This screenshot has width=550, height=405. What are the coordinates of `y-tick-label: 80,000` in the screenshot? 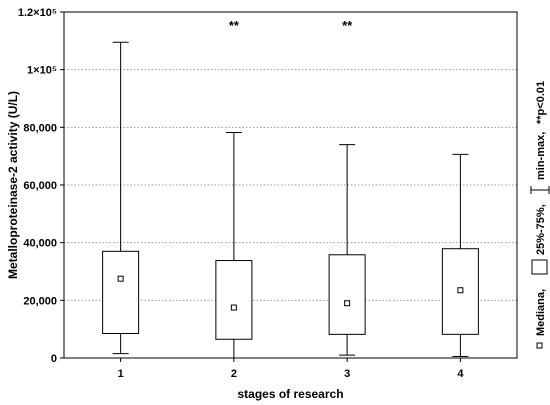 It's located at (40, 128).